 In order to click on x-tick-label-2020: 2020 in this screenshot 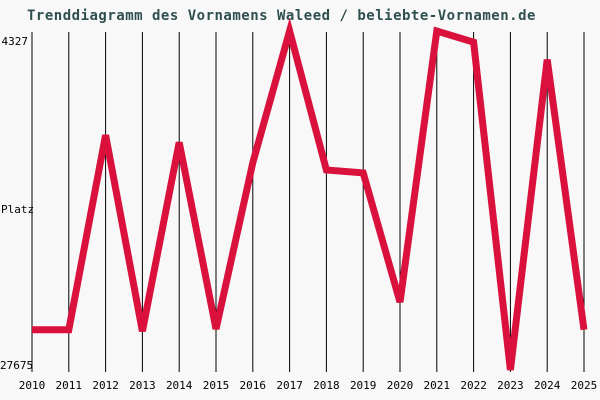, I will do `click(400, 385)`.